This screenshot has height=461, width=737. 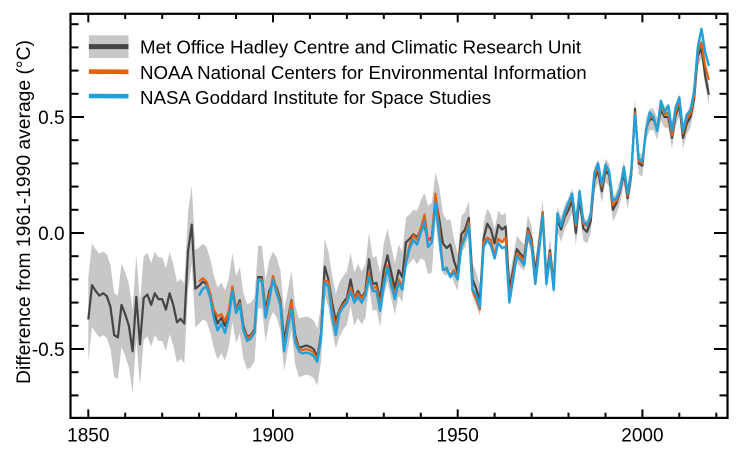 I want to click on svg-text: 0.5, so click(x=51, y=118).